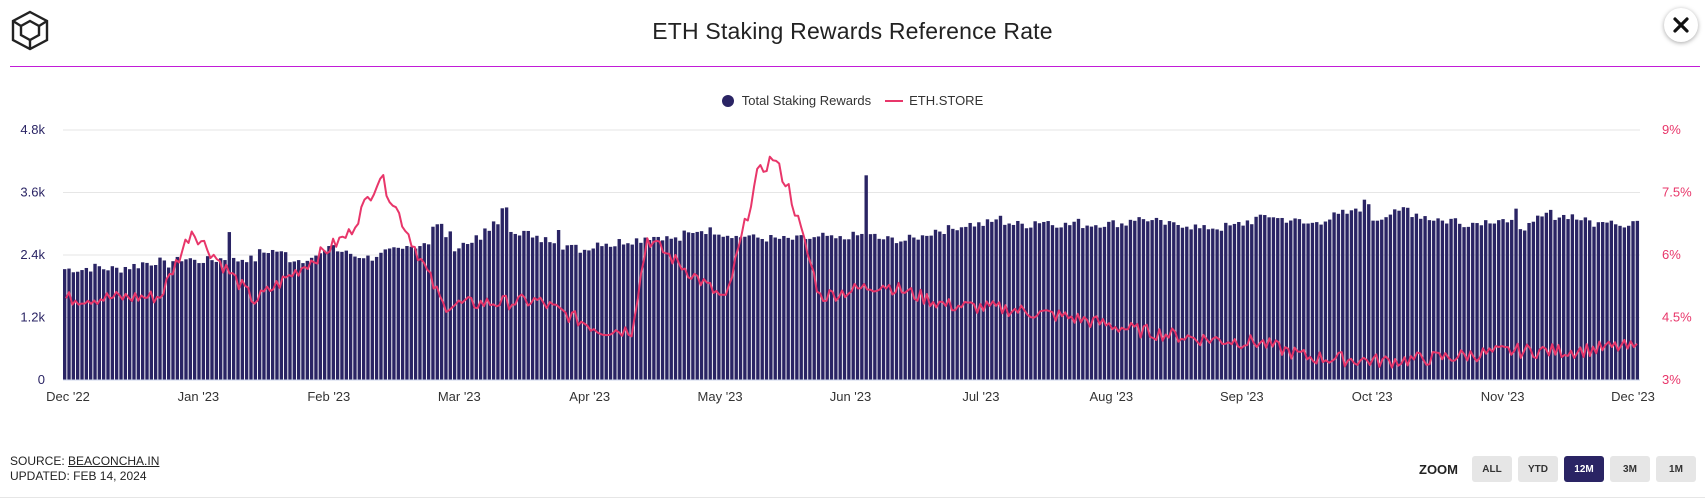 The image size is (1705, 499). I want to click on close-button, so click(1681, 25).